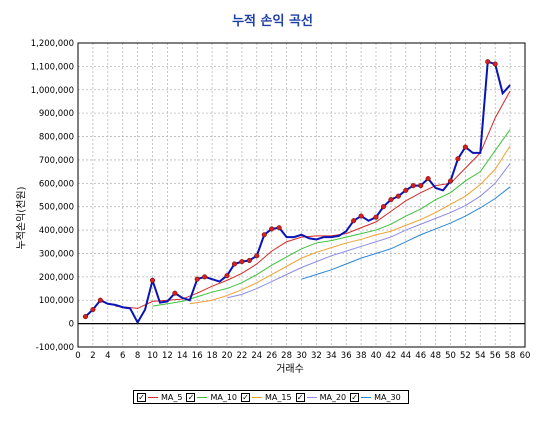  What do you see at coordinates (52, 44) in the screenshot?
I see `y-tick-label: 1,200,000` at bounding box center [52, 44].